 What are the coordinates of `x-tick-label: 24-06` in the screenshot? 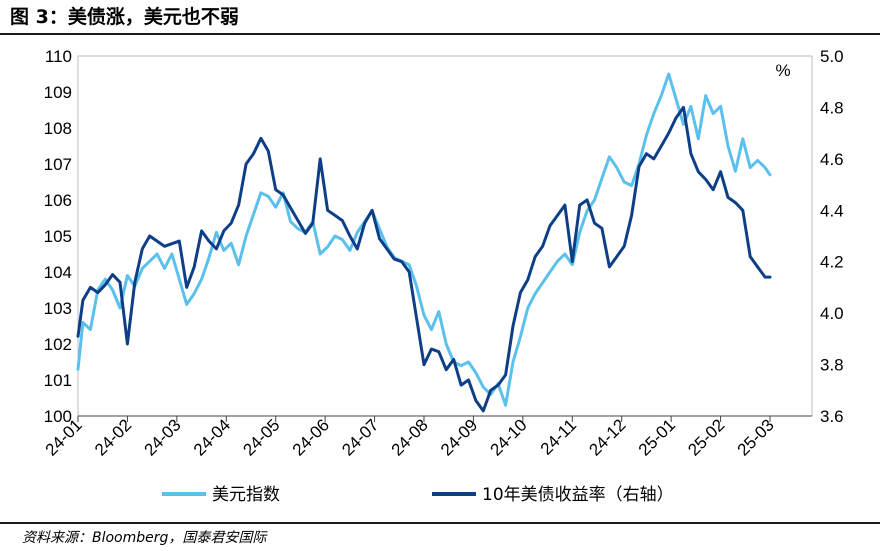 It's located at (311, 437).